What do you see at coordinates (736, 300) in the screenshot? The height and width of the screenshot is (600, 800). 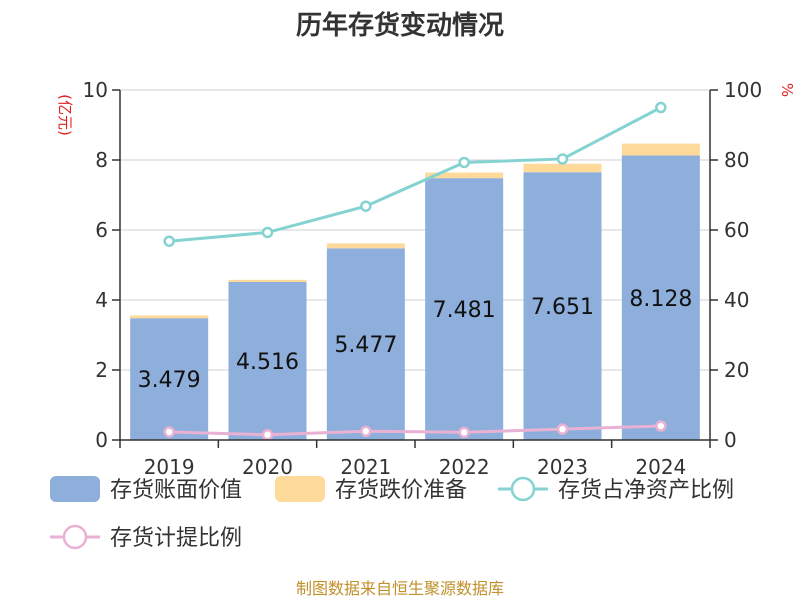 I see `right-axis-tick-label: 40` at bounding box center [736, 300].